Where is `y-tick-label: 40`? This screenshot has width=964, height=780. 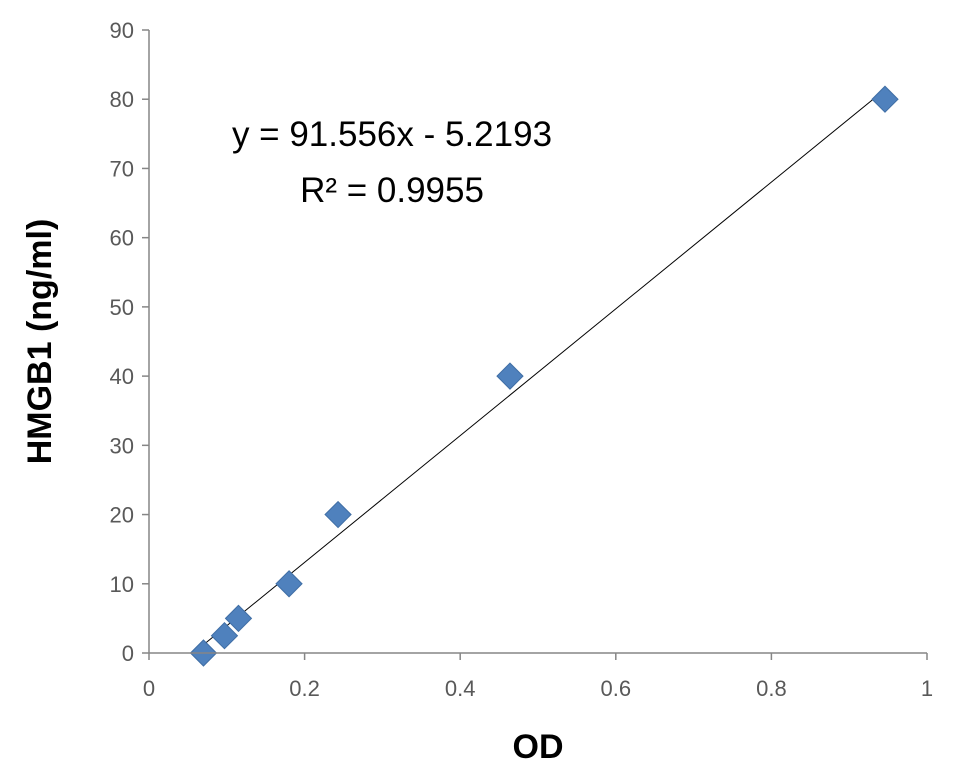 y-tick-label: 40 is located at coordinates (122, 376).